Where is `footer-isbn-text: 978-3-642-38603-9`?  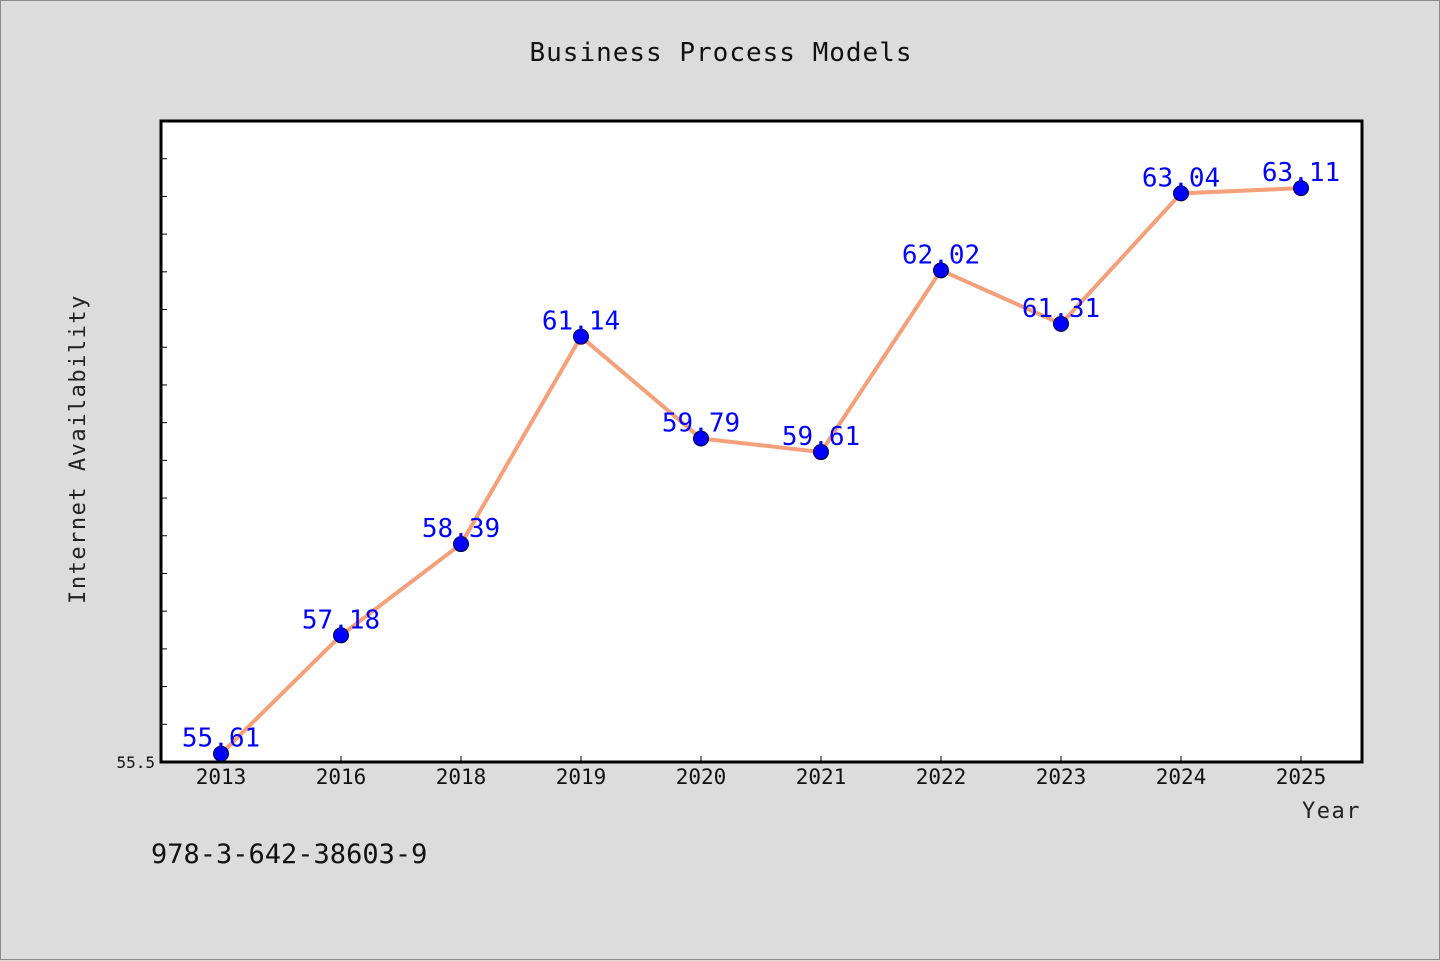
footer-isbn-text: 978-3-642-38603-9 is located at coordinates (289, 854).